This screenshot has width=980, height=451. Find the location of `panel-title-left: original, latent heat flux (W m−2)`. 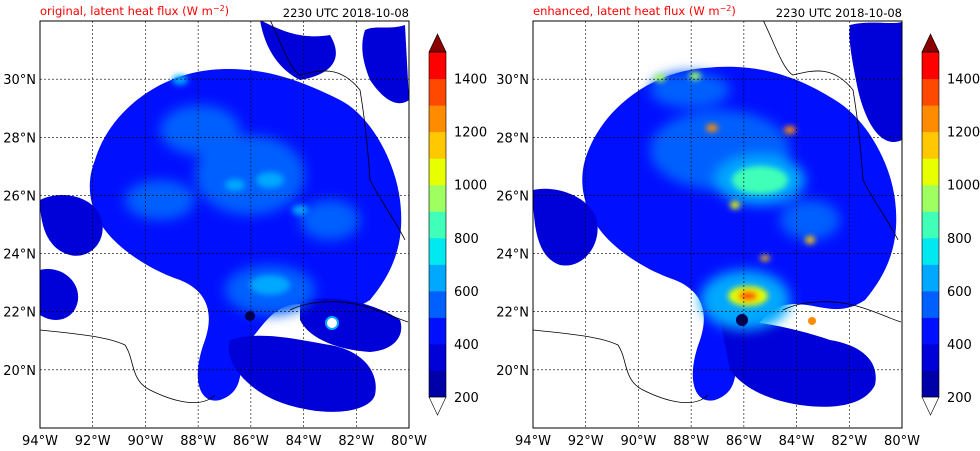

panel-title-left: original, latent heat flux (W m−2) is located at coordinates (134, 11).